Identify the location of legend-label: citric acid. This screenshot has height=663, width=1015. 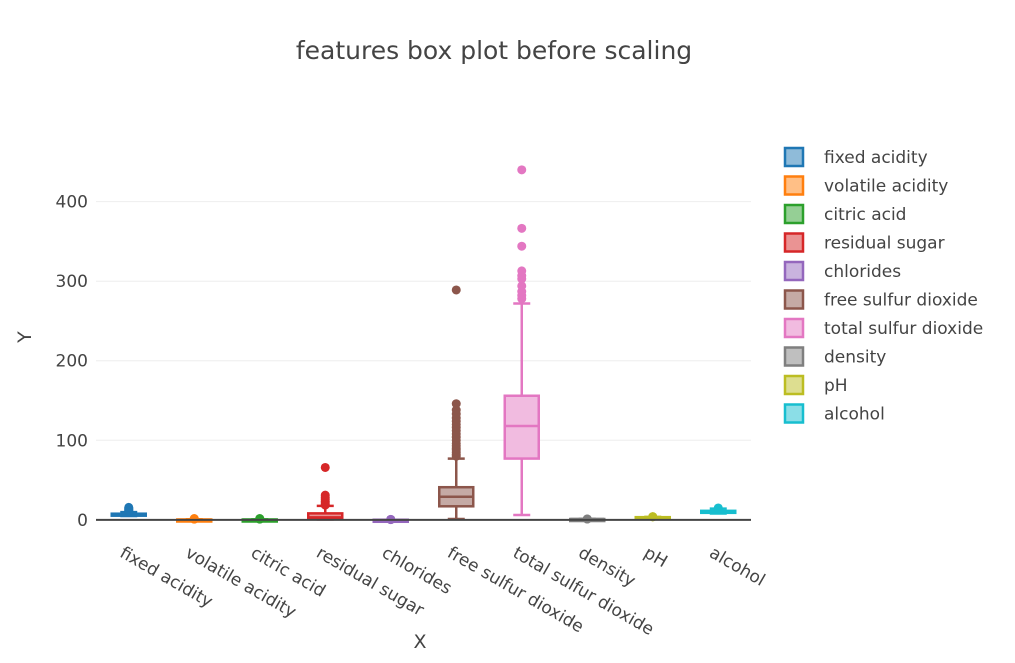
(865, 215).